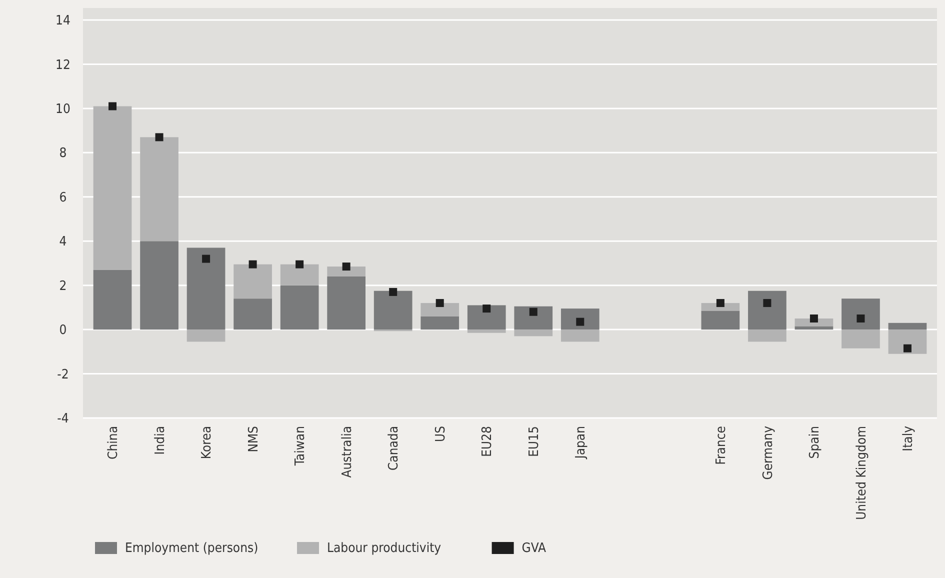  I want to click on y-tick-label: -2, so click(63, 374).